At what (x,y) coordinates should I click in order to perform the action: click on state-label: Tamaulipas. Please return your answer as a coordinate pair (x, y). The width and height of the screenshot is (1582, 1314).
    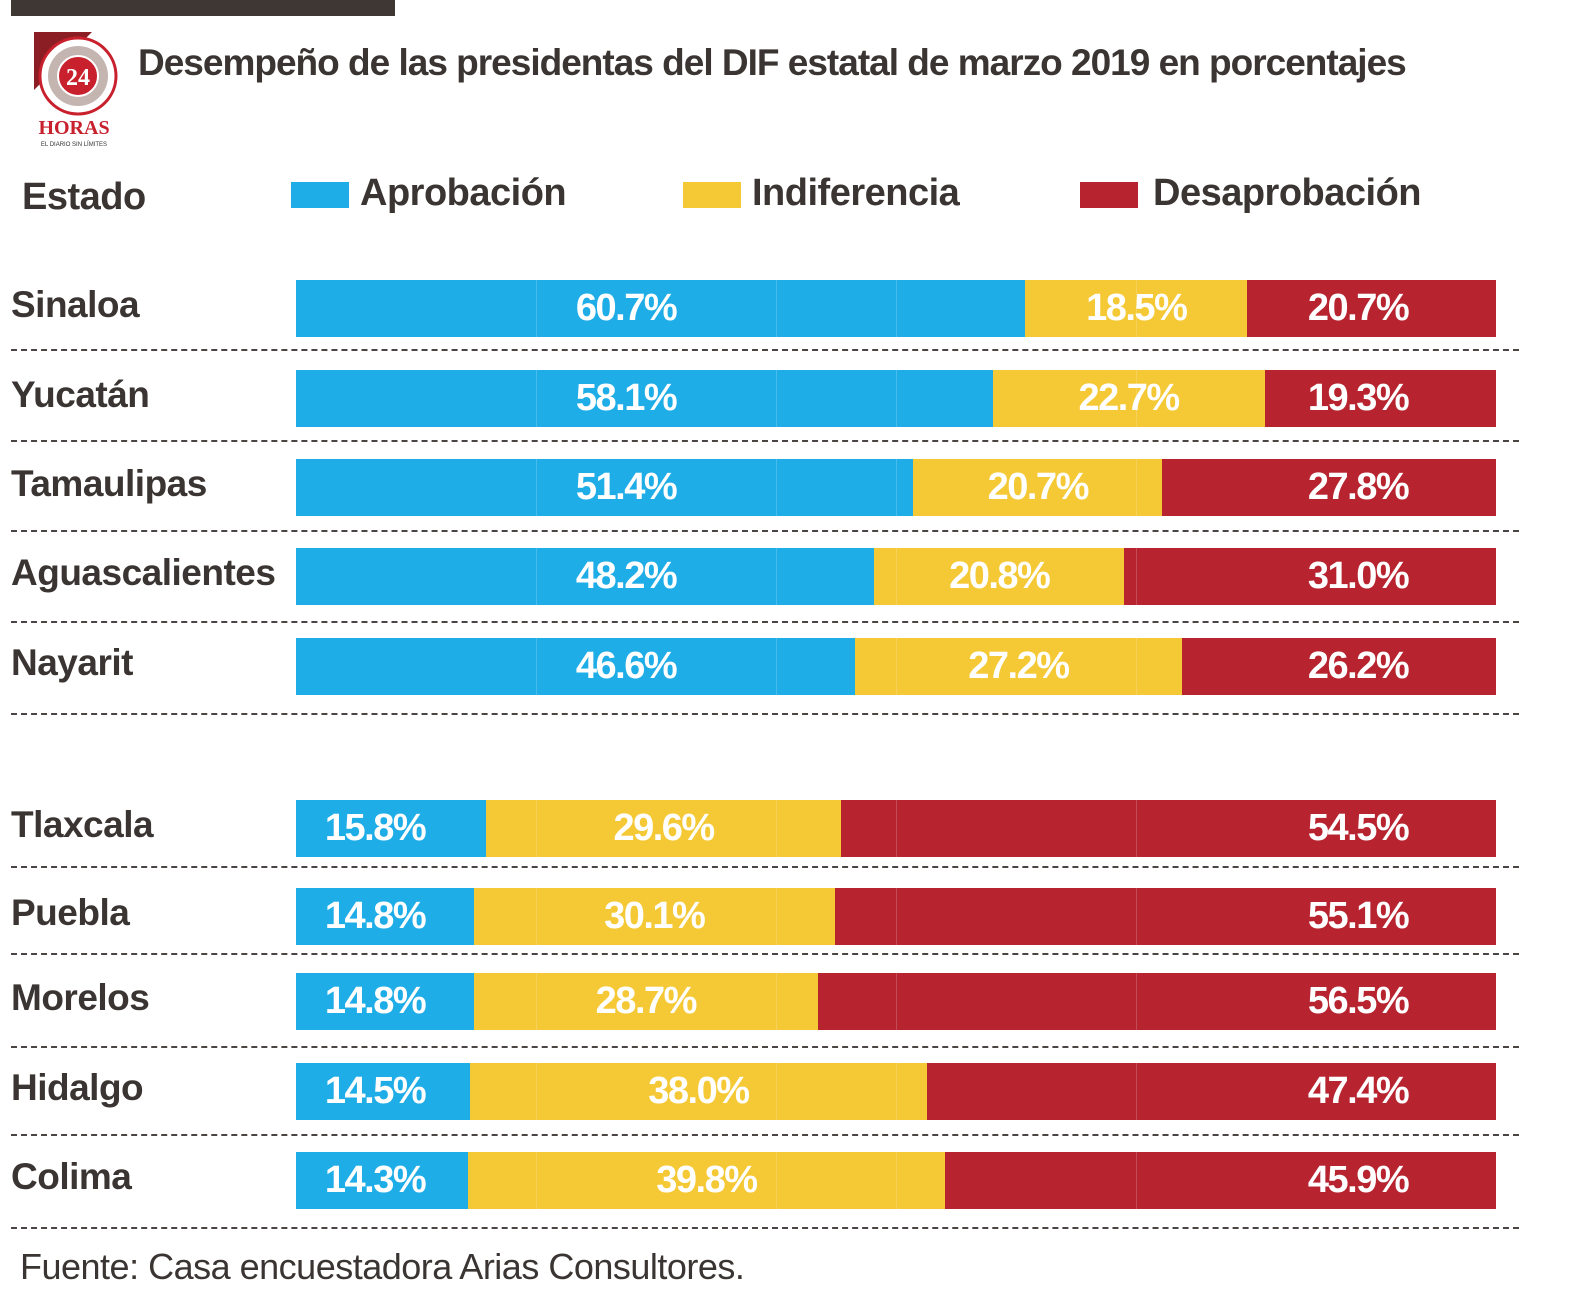
    Looking at the image, I should click on (109, 483).